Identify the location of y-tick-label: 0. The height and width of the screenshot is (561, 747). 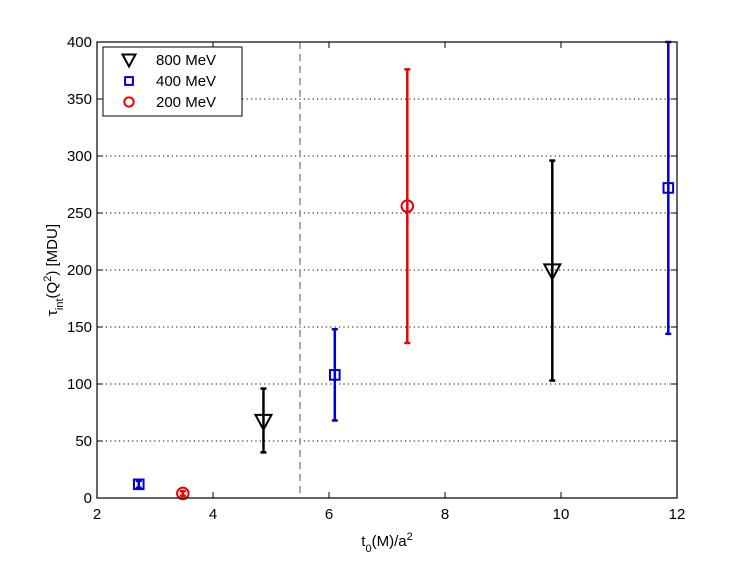
(88, 498).